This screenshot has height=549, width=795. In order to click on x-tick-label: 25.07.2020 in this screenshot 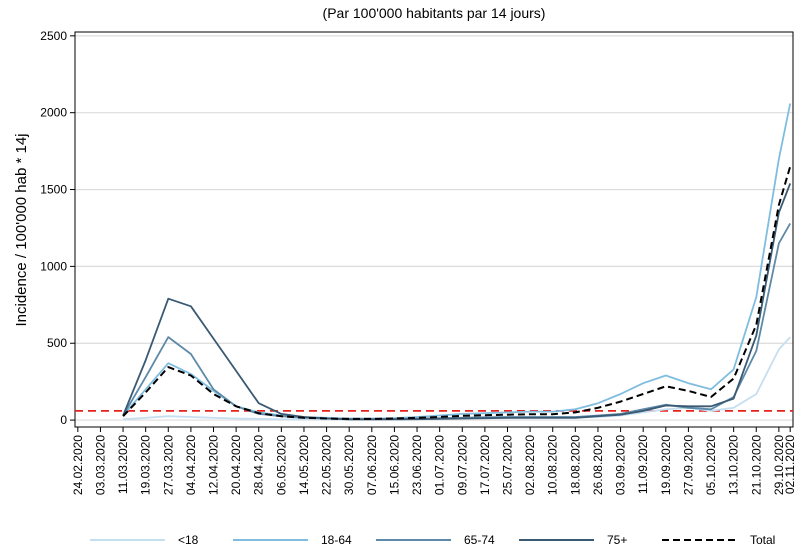, I will do `click(507, 465)`.